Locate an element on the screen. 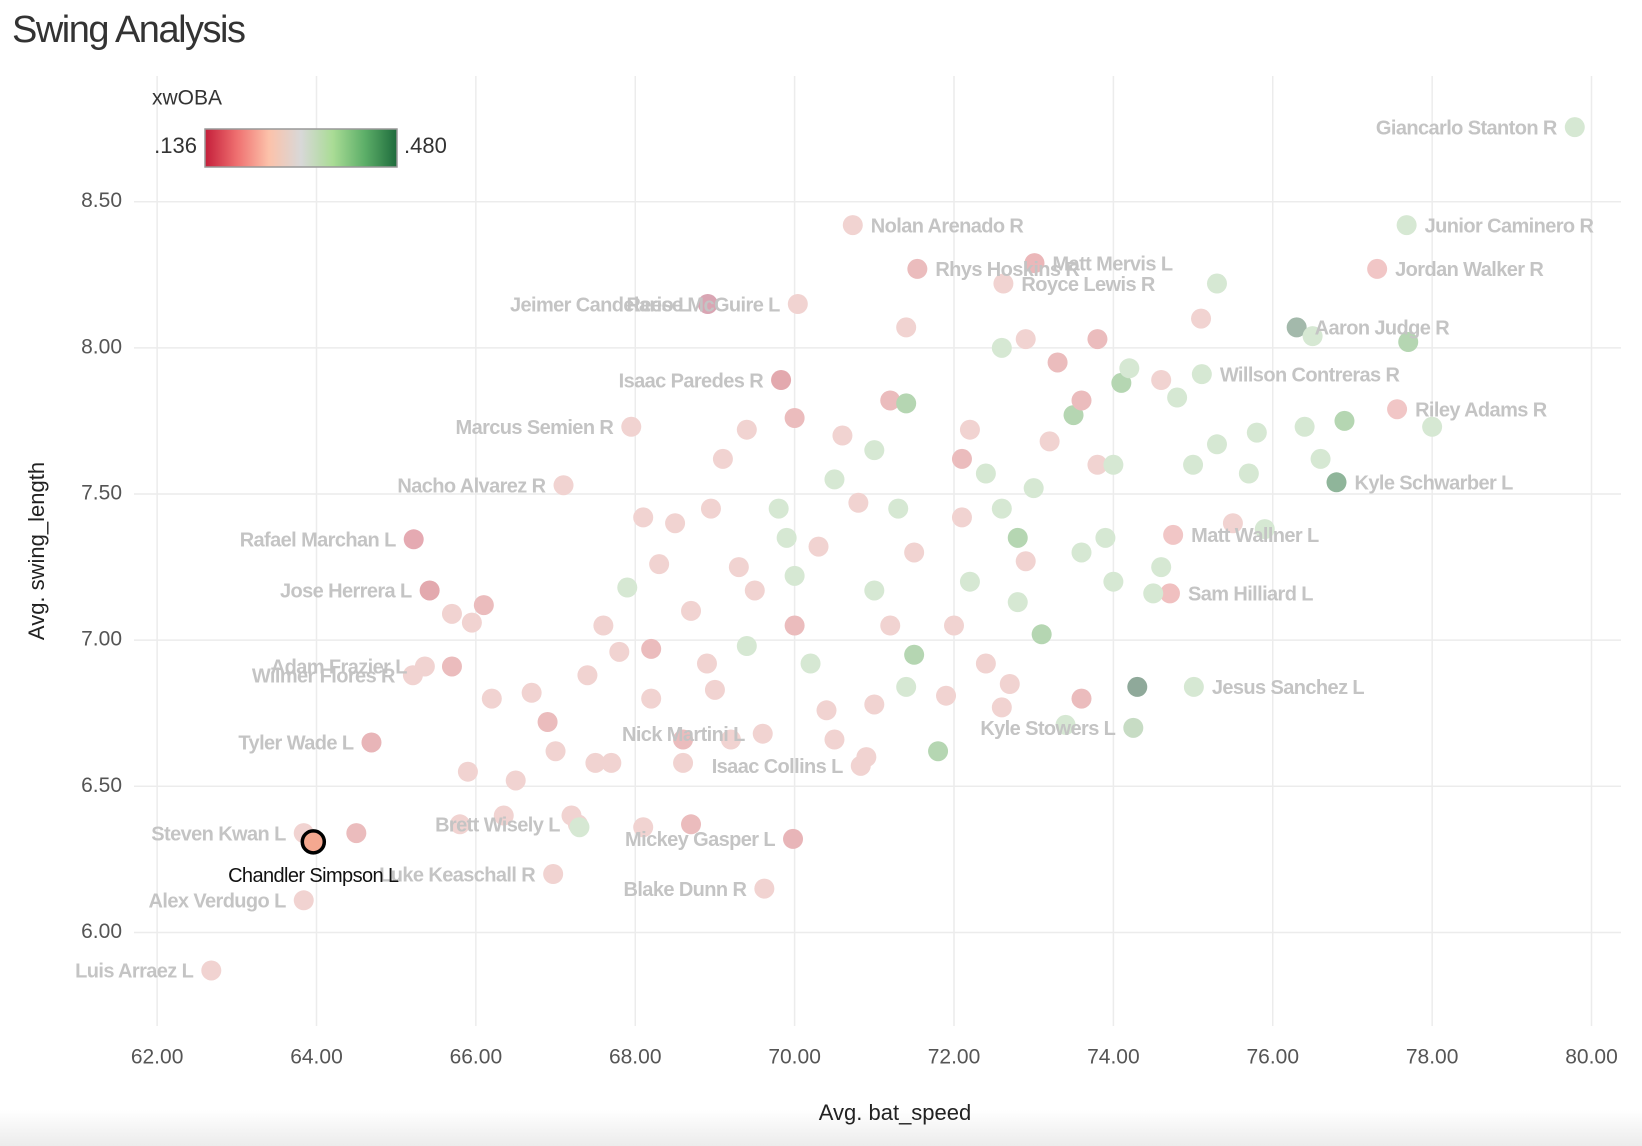 Image resolution: width=1642 pixels, height=1146 pixels. point-label: Tyler Wade L is located at coordinates (295, 744).